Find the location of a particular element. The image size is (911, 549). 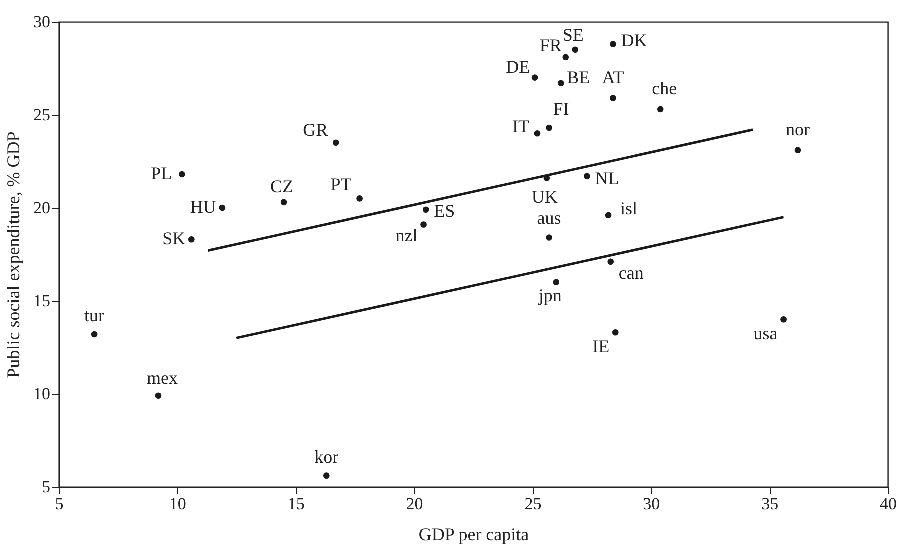

annotation: NL is located at coordinates (607, 178).